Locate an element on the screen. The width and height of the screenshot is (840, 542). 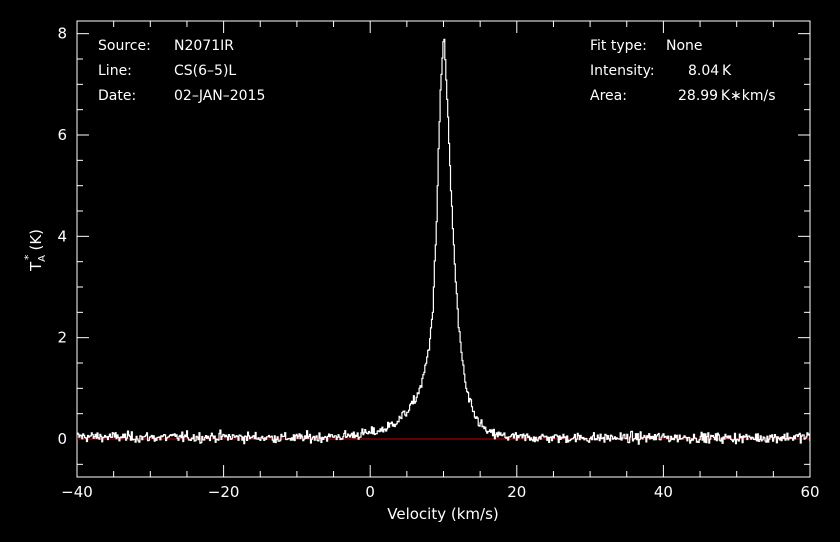
fit-type-label: Fit type: is located at coordinates (618, 46).